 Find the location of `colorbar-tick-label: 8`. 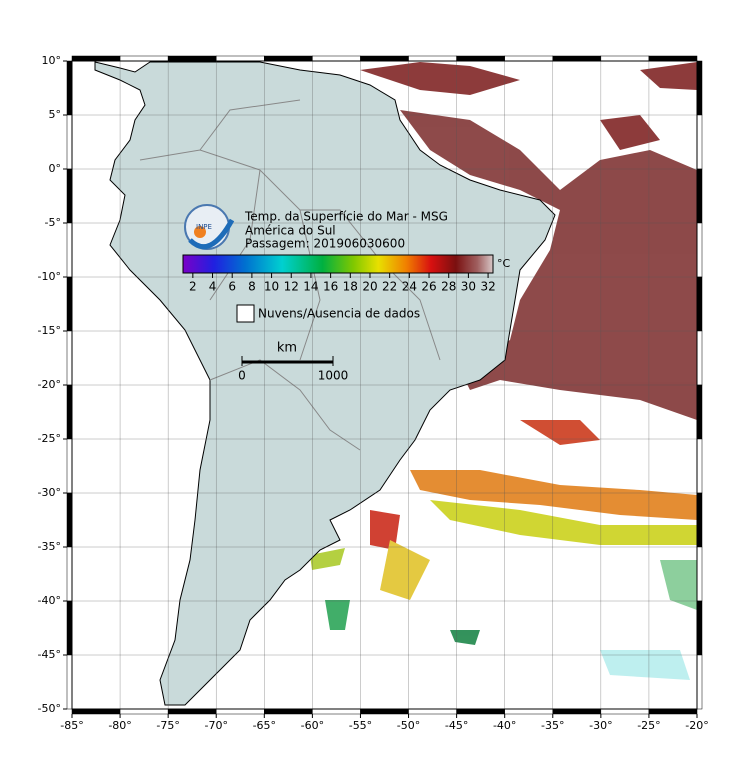

colorbar-tick-label: 8 is located at coordinates (252, 287).